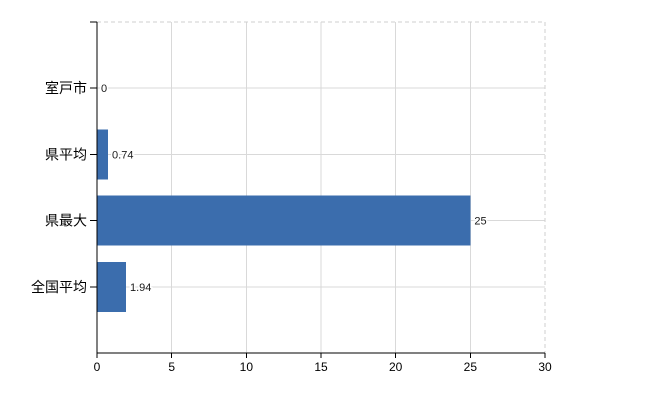  I want to click on bar-value-label: 0, so click(104, 89).